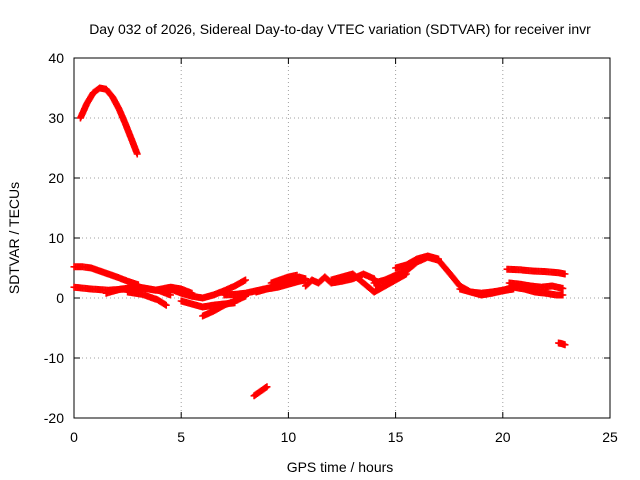 This screenshot has height=480, width=640. I want to click on series-arc-high, so click(108, 121).